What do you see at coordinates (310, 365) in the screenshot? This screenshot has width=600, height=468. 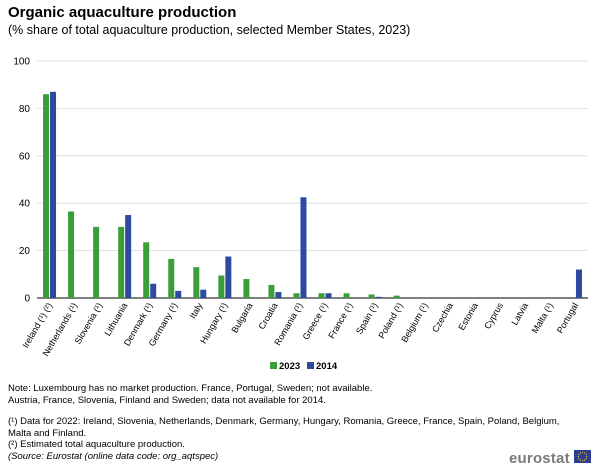 I see `legend-swatch-2014` at bounding box center [310, 365].